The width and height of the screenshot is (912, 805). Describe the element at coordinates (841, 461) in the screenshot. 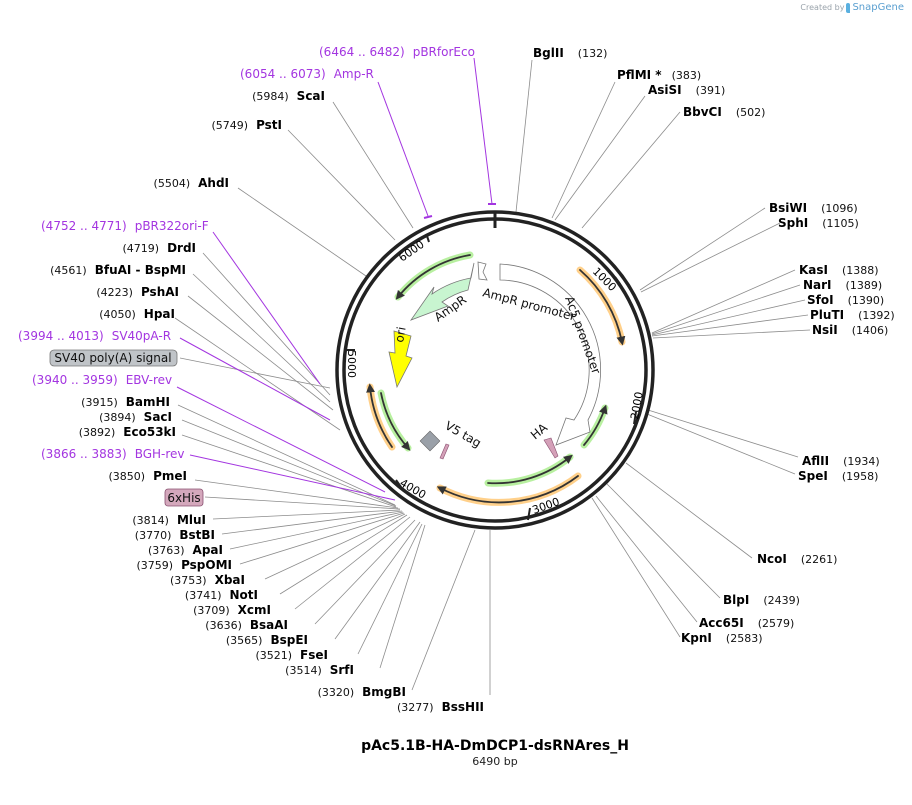

I see `enzyme-aflii: AflII (1934)` at that location.